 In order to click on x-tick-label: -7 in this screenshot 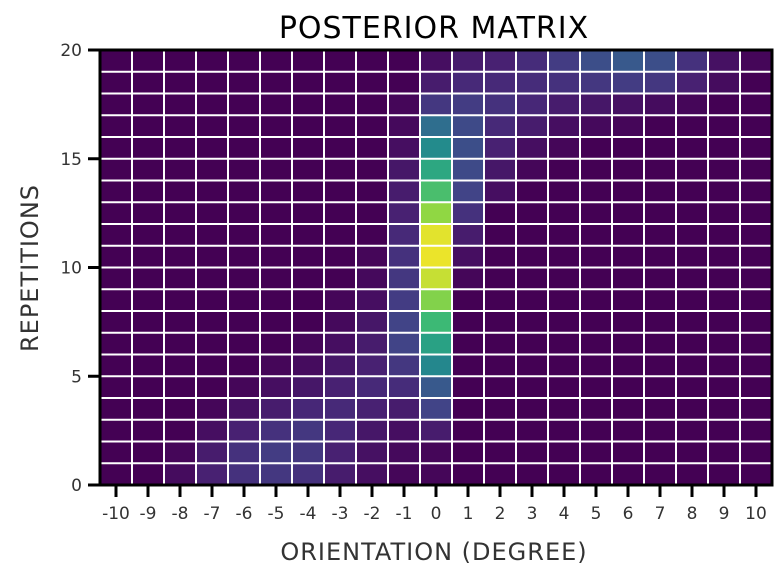, I will do `click(212, 514)`.